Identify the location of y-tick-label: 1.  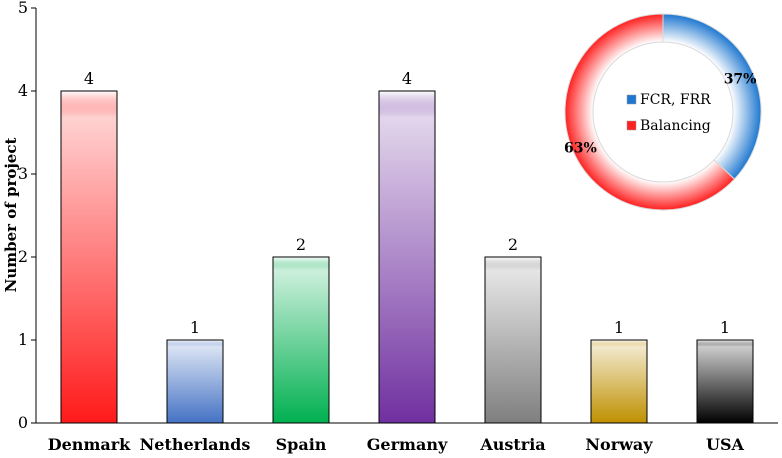
(23, 339).